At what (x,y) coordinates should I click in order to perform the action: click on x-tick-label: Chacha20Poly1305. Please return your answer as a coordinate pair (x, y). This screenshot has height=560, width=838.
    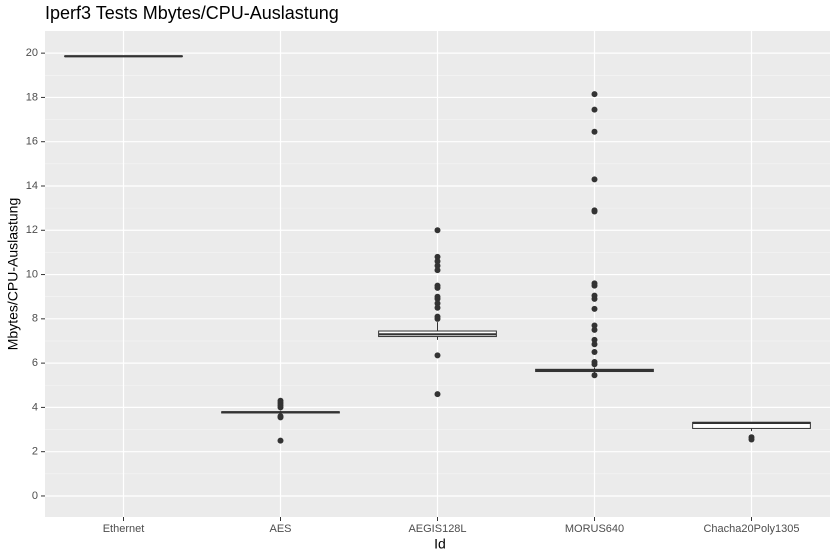
    Looking at the image, I should click on (751, 529).